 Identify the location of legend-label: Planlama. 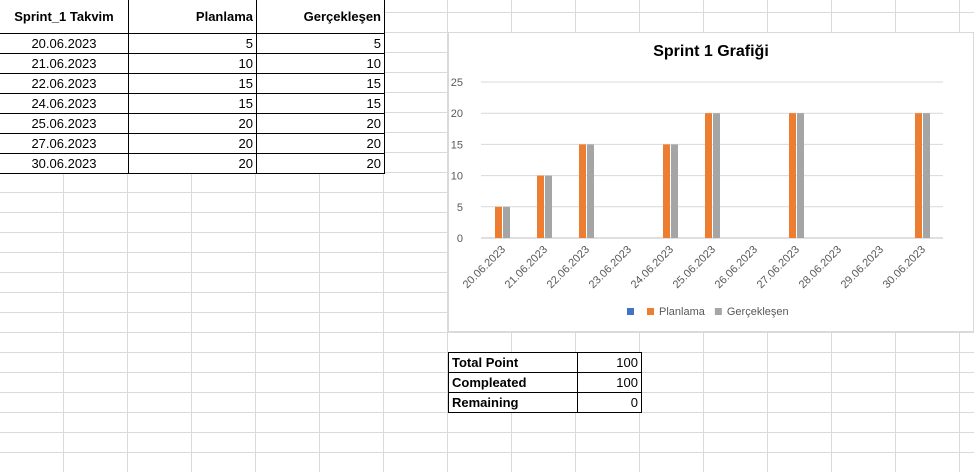
(682, 312).